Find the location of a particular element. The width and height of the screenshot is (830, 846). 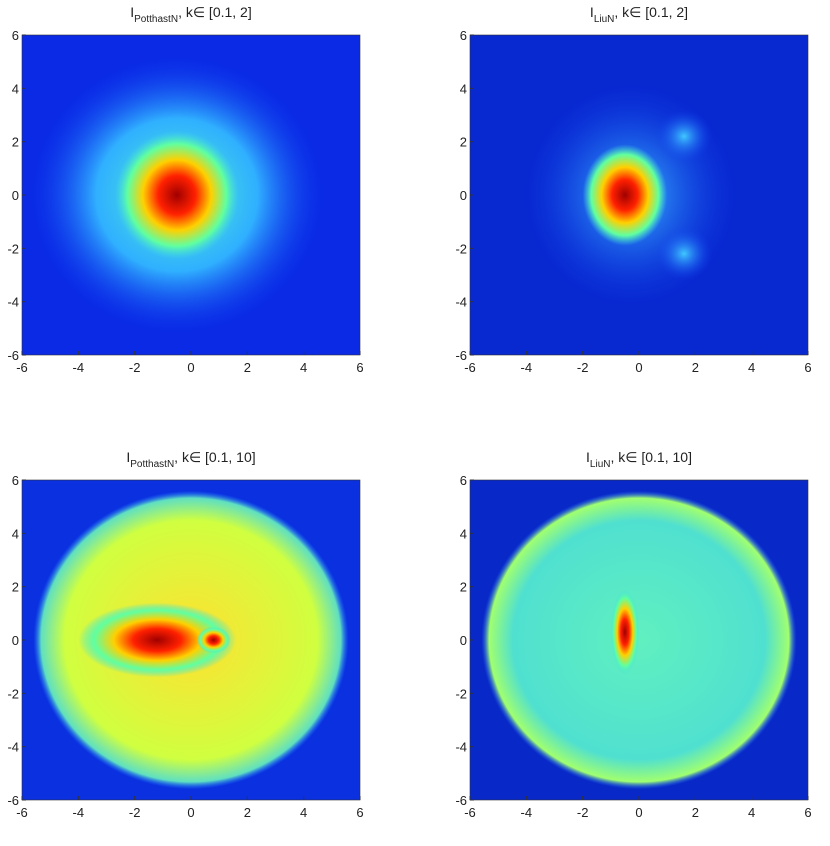

chart-title: IPotthastN, k∈ [0.1, 10] is located at coordinates (190, 459).